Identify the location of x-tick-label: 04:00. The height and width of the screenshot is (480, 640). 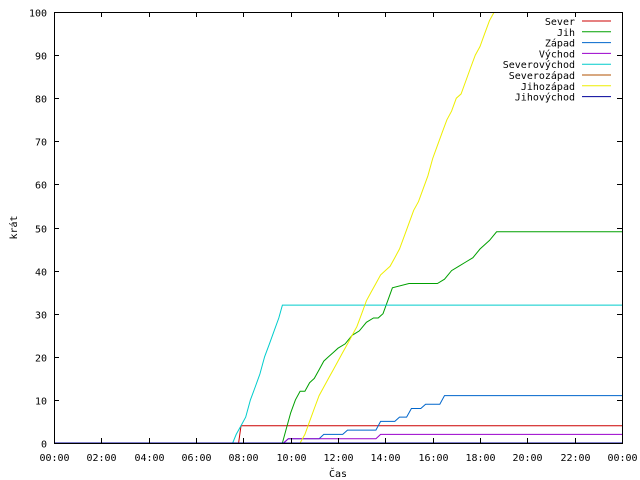
(149, 458).